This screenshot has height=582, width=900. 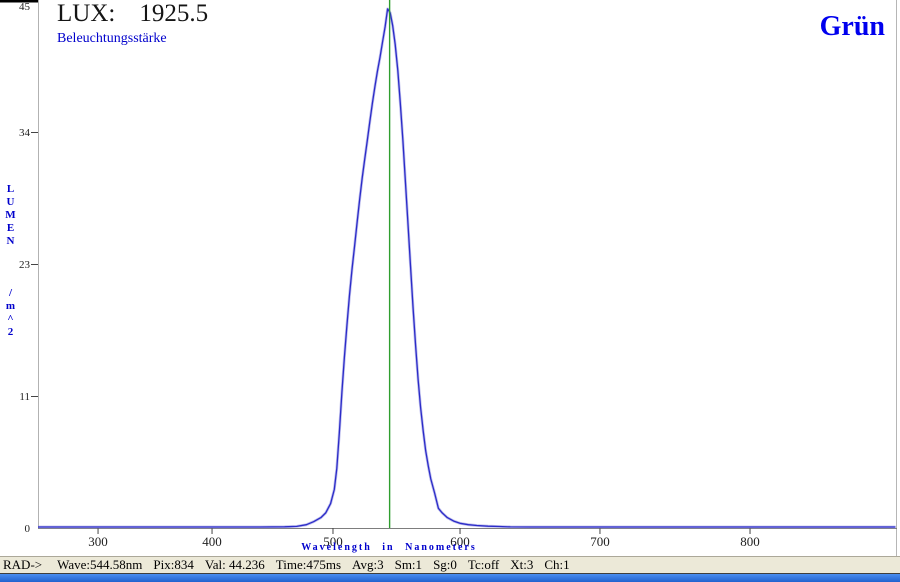 What do you see at coordinates (132, 14) in the screenshot?
I see `lux-readout: LUX: 1925.5` at bounding box center [132, 14].